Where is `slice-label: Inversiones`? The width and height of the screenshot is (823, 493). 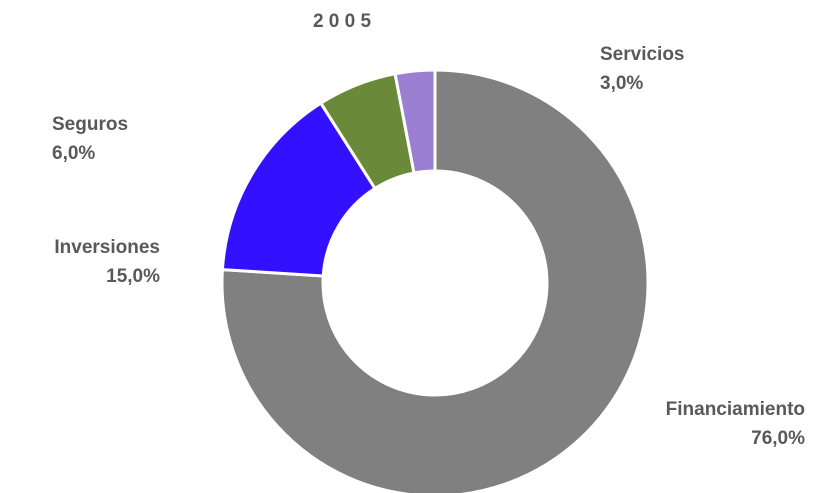
slice-label: Inversiones is located at coordinates (107, 247).